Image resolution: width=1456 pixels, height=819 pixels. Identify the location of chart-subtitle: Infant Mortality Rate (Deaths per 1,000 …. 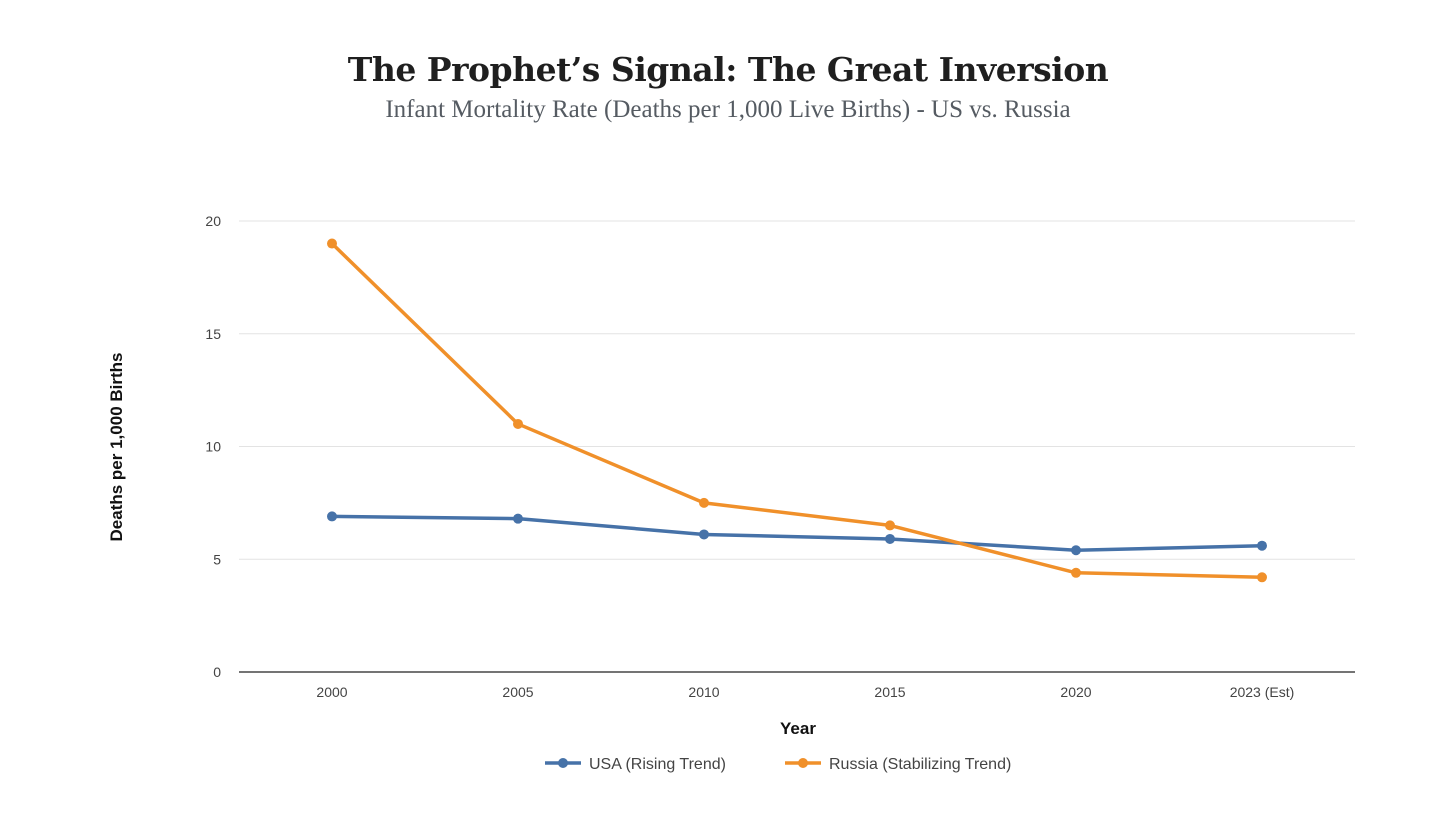
(728, 109).